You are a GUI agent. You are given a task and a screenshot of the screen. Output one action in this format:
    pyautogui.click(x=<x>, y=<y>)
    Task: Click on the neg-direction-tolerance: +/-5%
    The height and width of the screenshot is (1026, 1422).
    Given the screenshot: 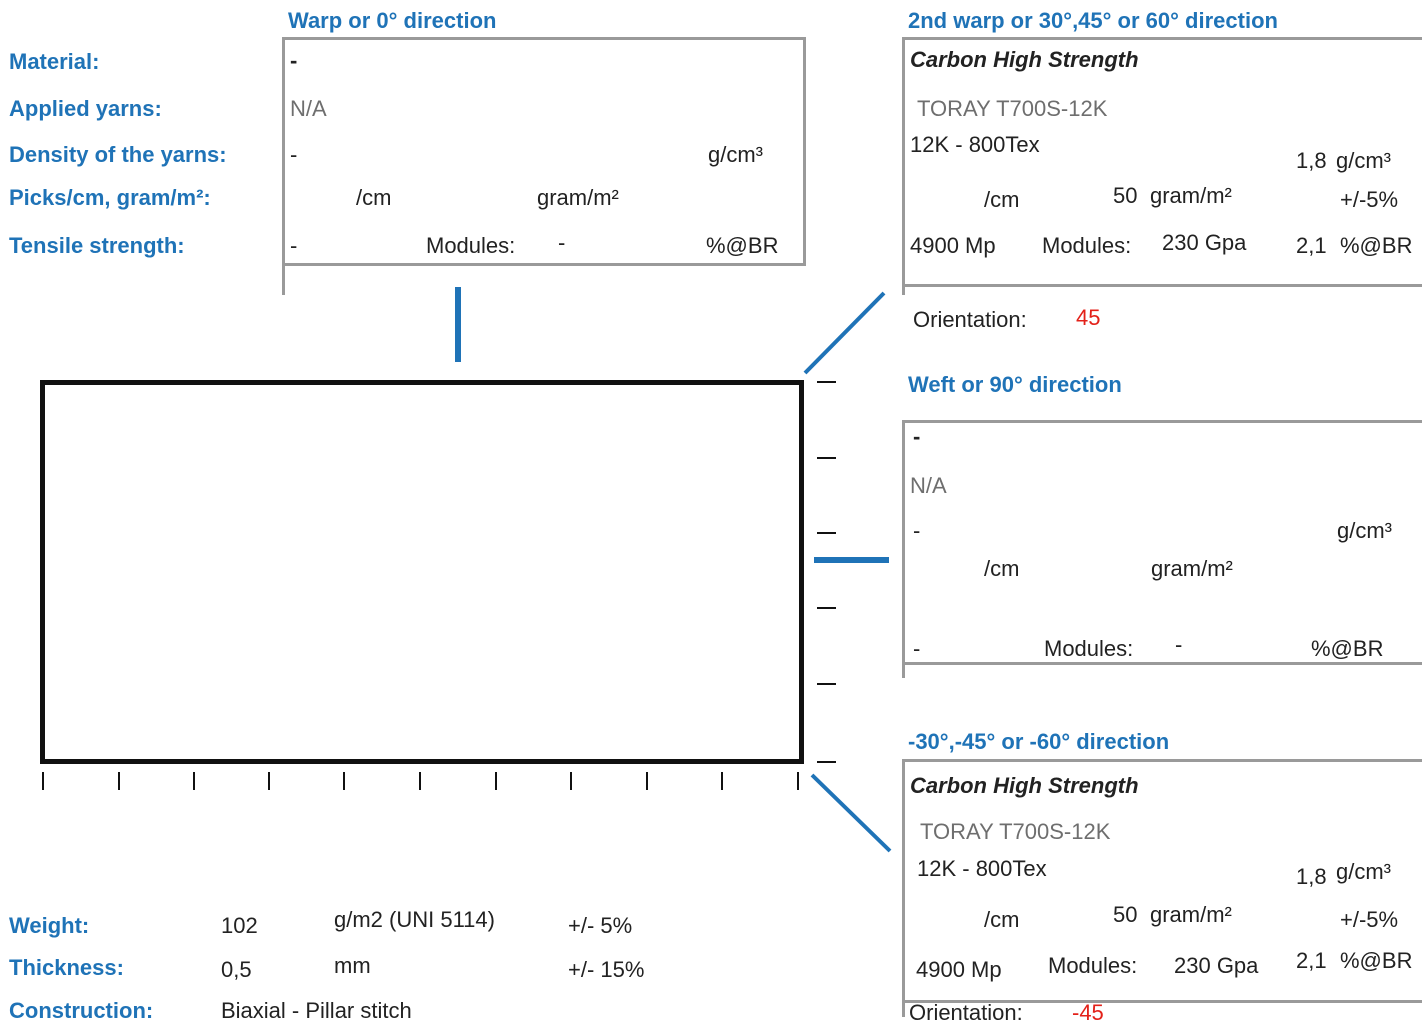 What is the action you would take?
    pyautogui.click(x=1369, y=919)
    